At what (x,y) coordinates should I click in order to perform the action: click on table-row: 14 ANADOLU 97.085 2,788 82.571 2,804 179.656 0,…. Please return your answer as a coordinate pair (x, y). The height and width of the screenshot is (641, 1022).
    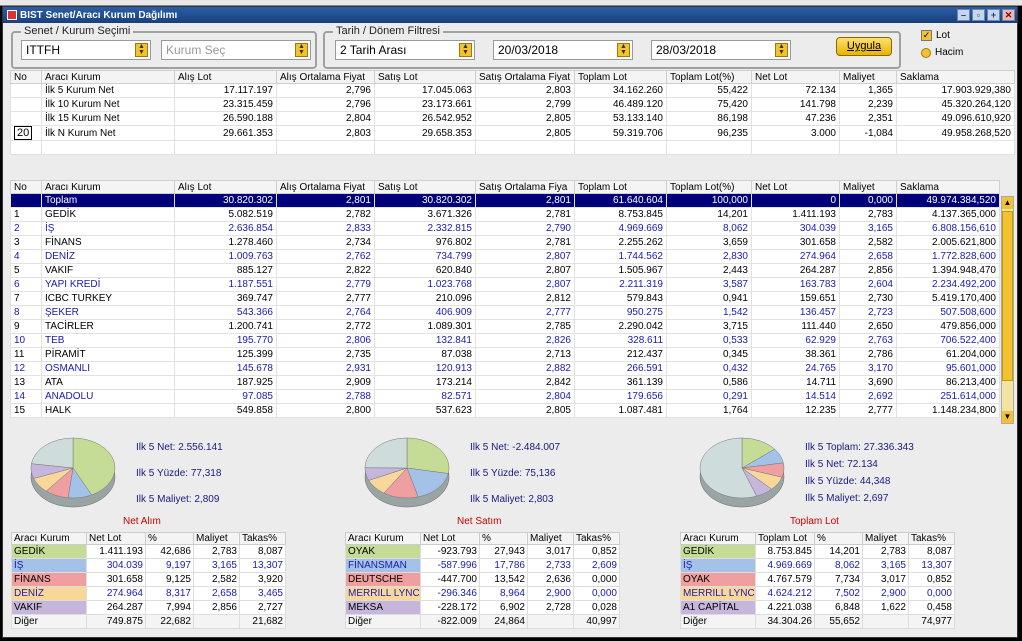
    Looking at the image, I should click on (505, 396).